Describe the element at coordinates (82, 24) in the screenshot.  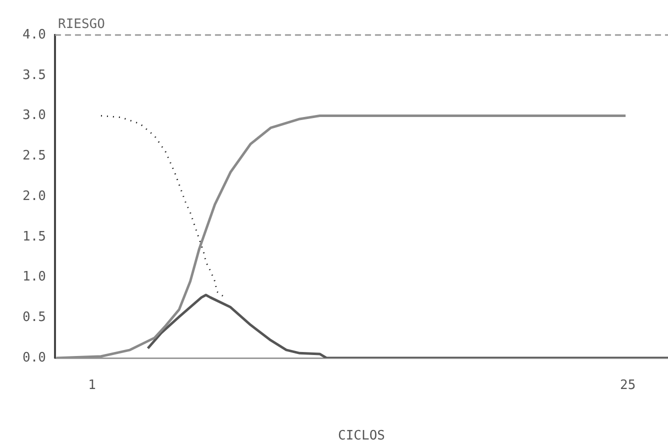
I see `y-axis-title: RIESGO` at that location.